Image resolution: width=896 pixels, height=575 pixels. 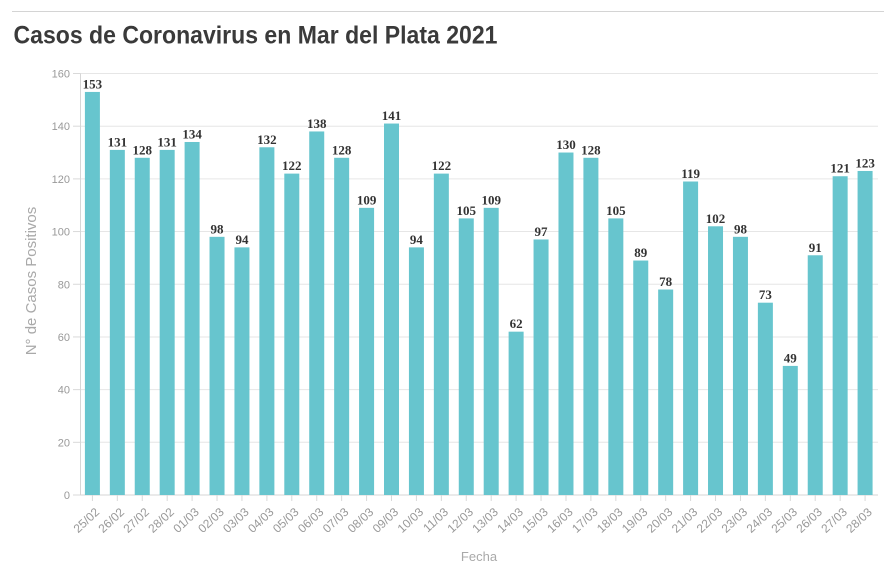 What do you see at coordinates (585, 520) in the screenshot?
I see `svg-text: 17/03` at bounding box center [585, 520].